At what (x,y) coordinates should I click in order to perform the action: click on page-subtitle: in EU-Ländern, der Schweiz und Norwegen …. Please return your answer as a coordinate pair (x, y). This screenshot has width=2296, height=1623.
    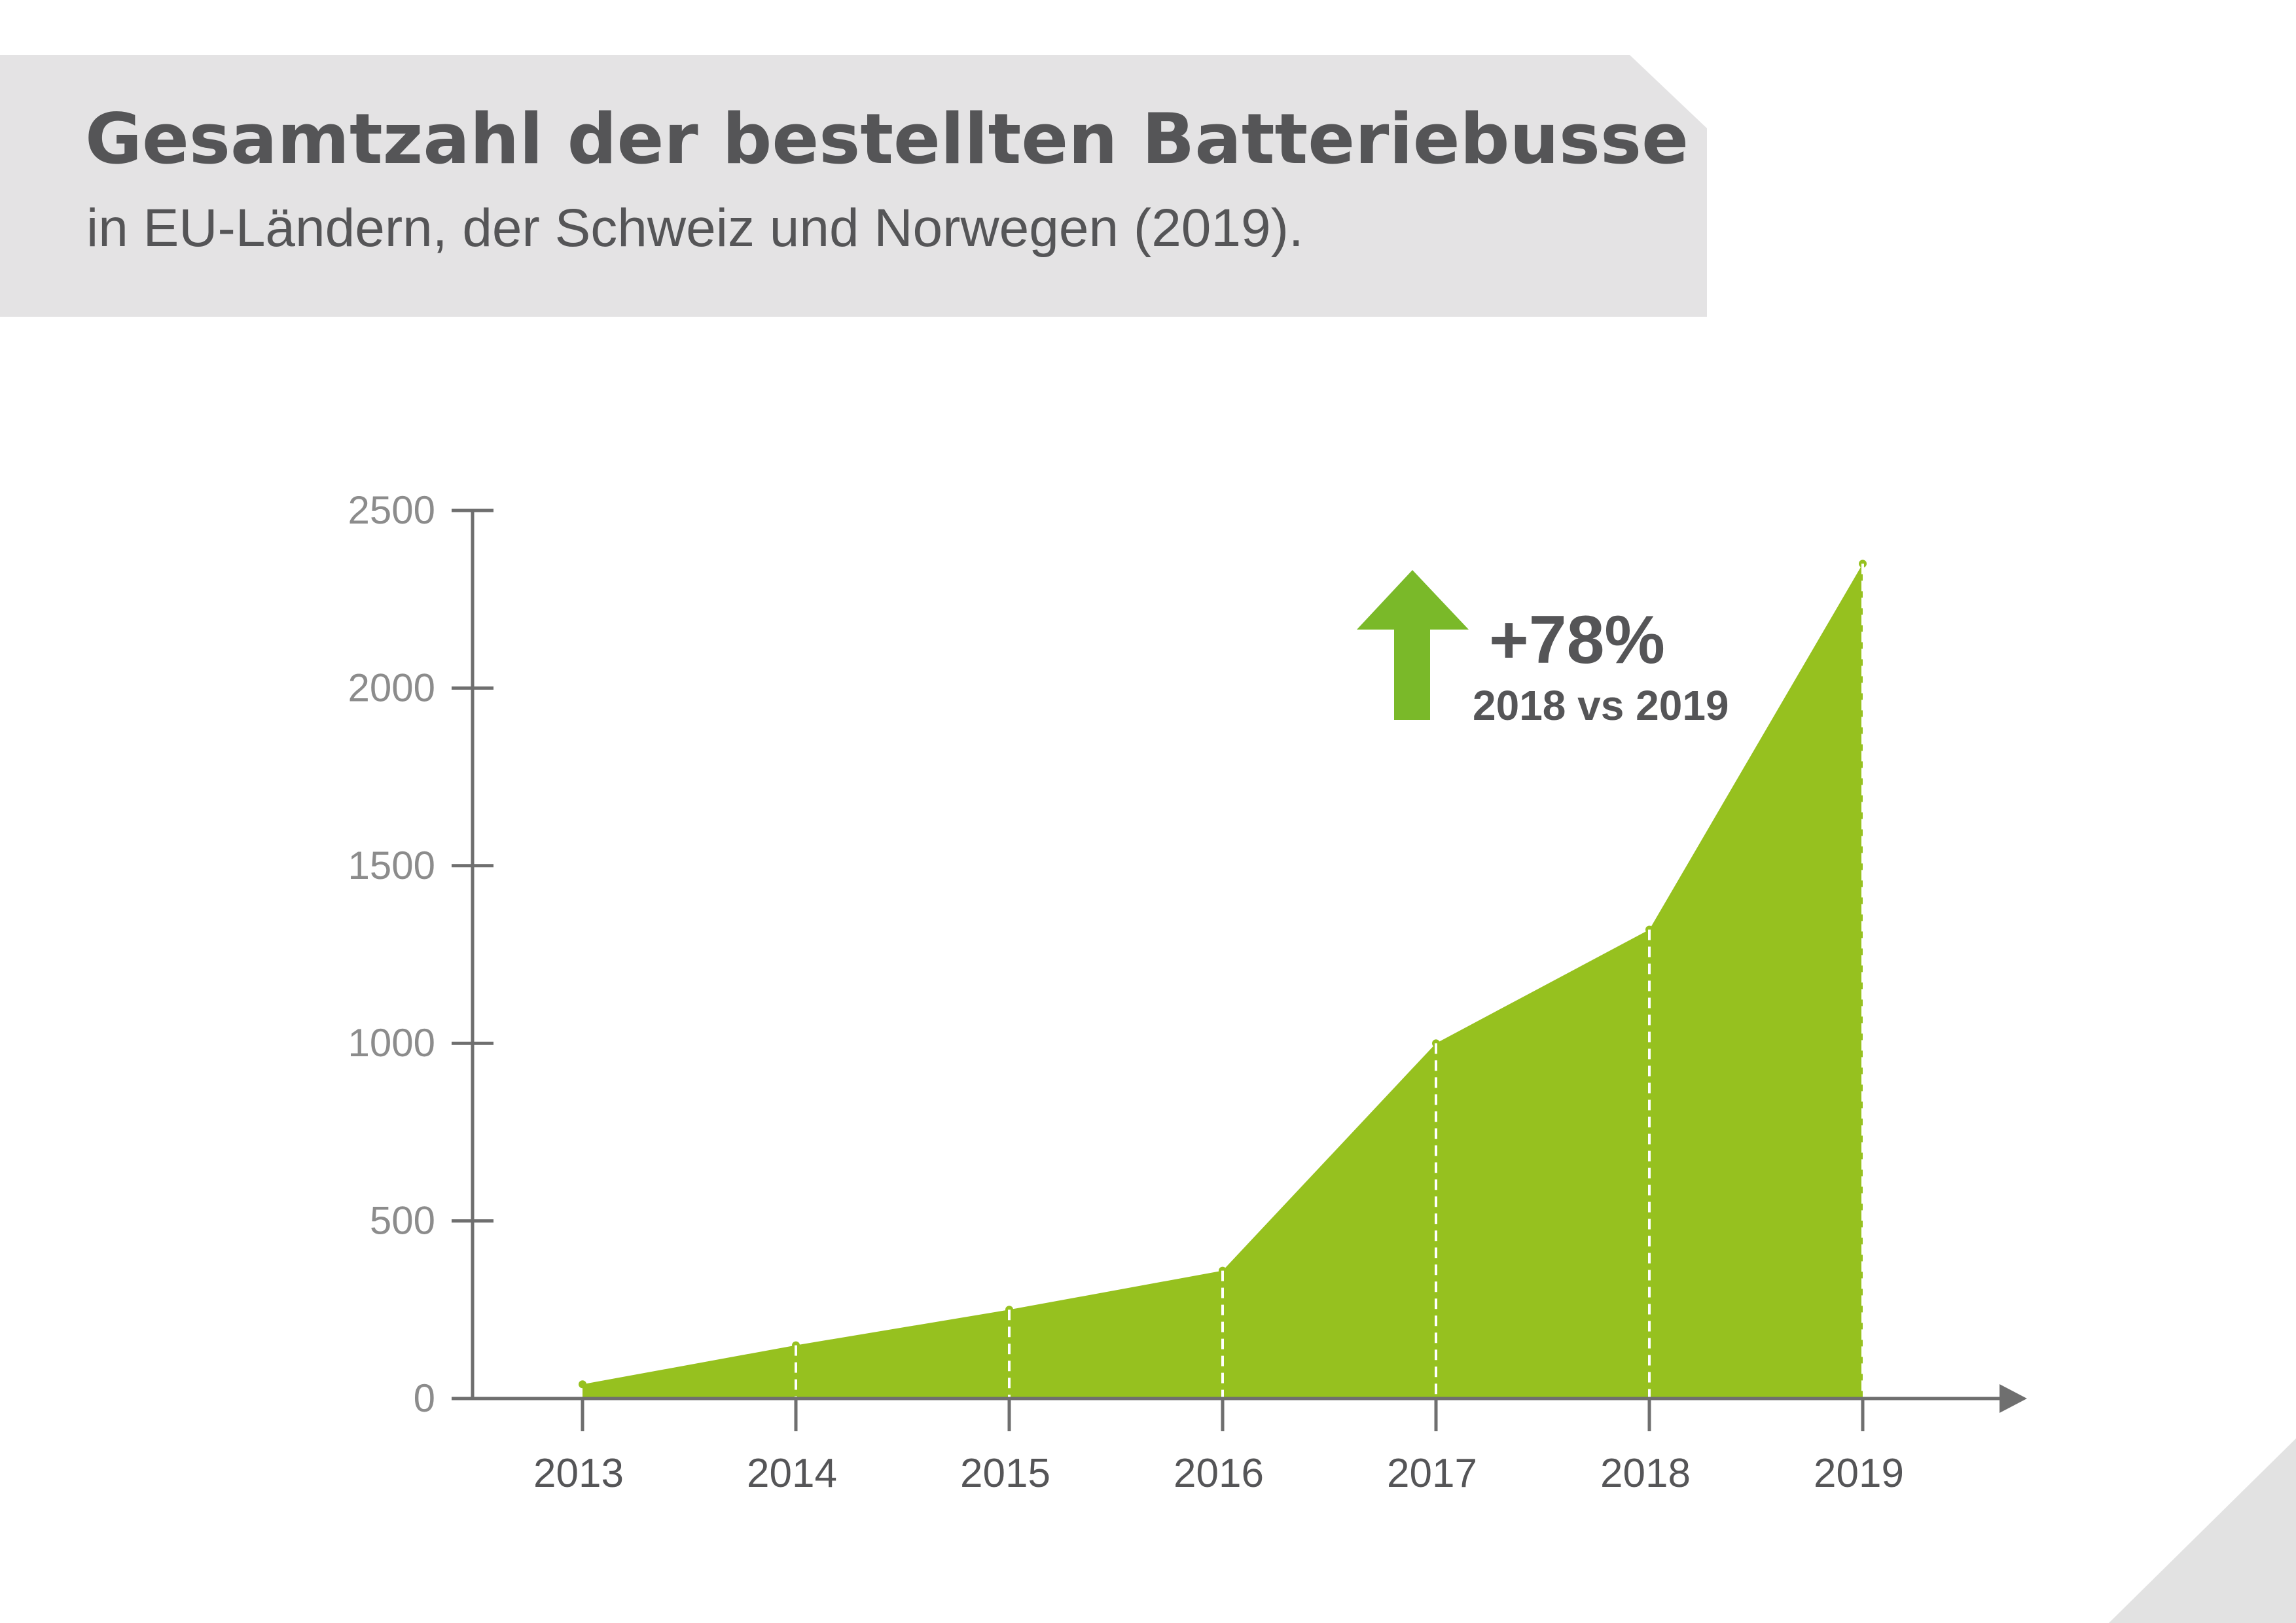
    Looking at the image, I should click on (695, 228).